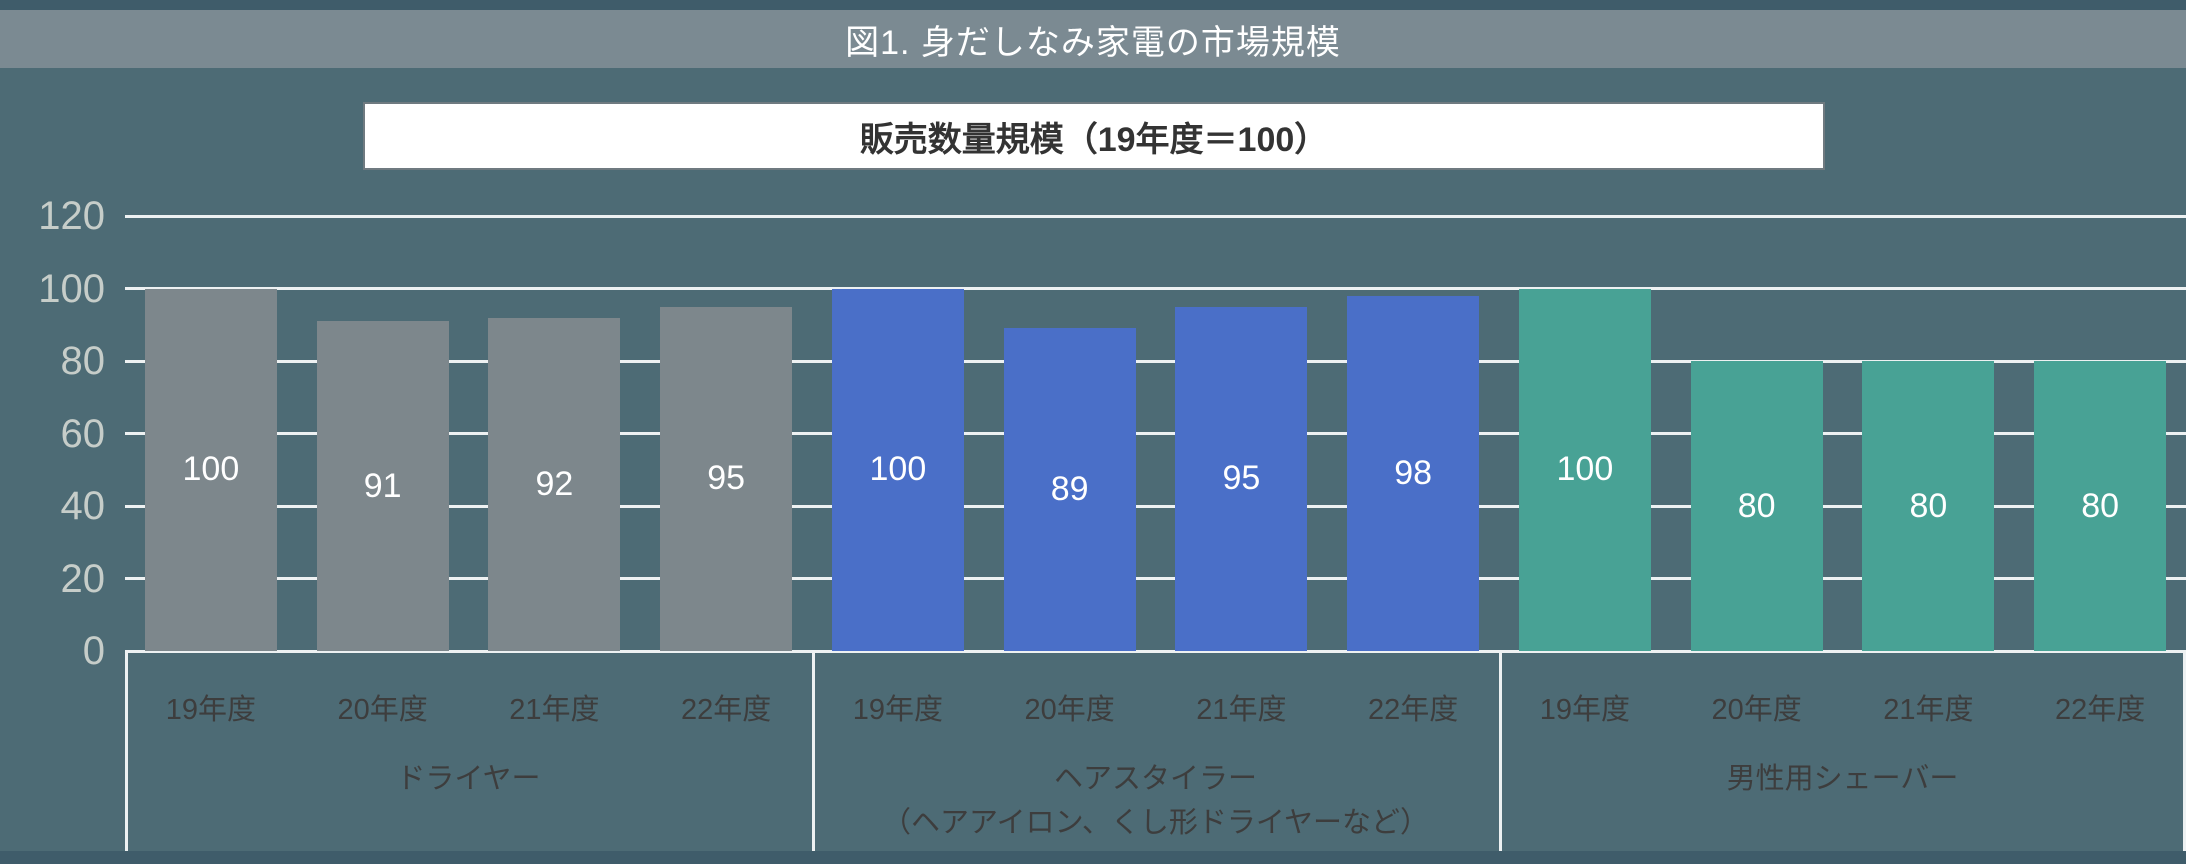  I want to click on y-axis-tick-label: 80, so click(83, 361).